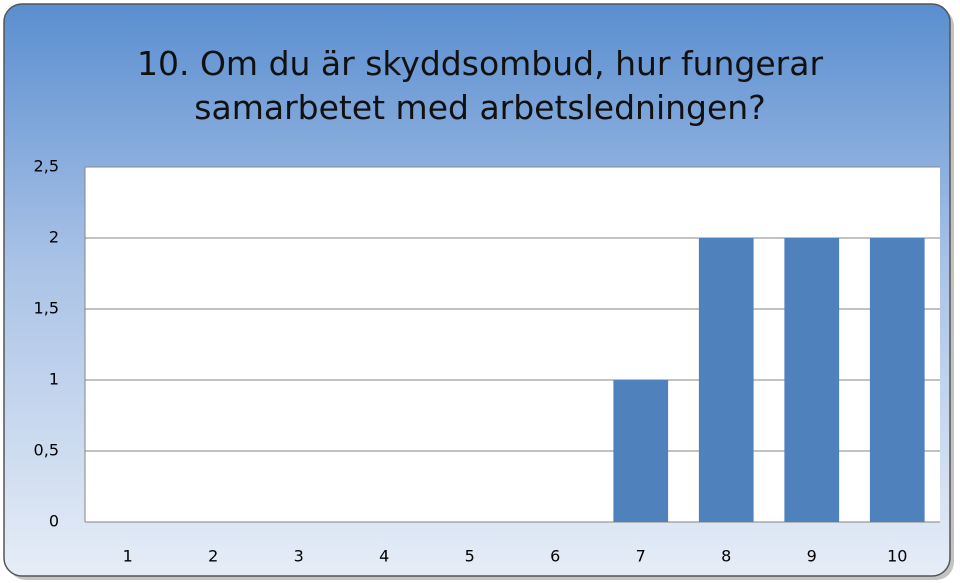 The image size is (960, 583). What do you see at coordinates (384, 556) in the screenshot?
I see `x-tick-label: 4` at bounding box center [384, 556].